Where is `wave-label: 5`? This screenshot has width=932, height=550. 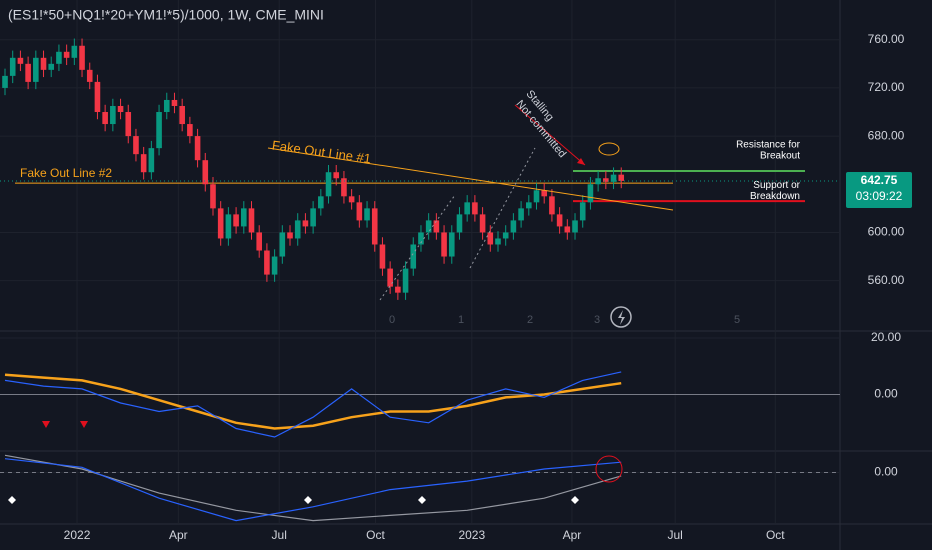 wave-label: 5 is located at coordinates (737, 320).